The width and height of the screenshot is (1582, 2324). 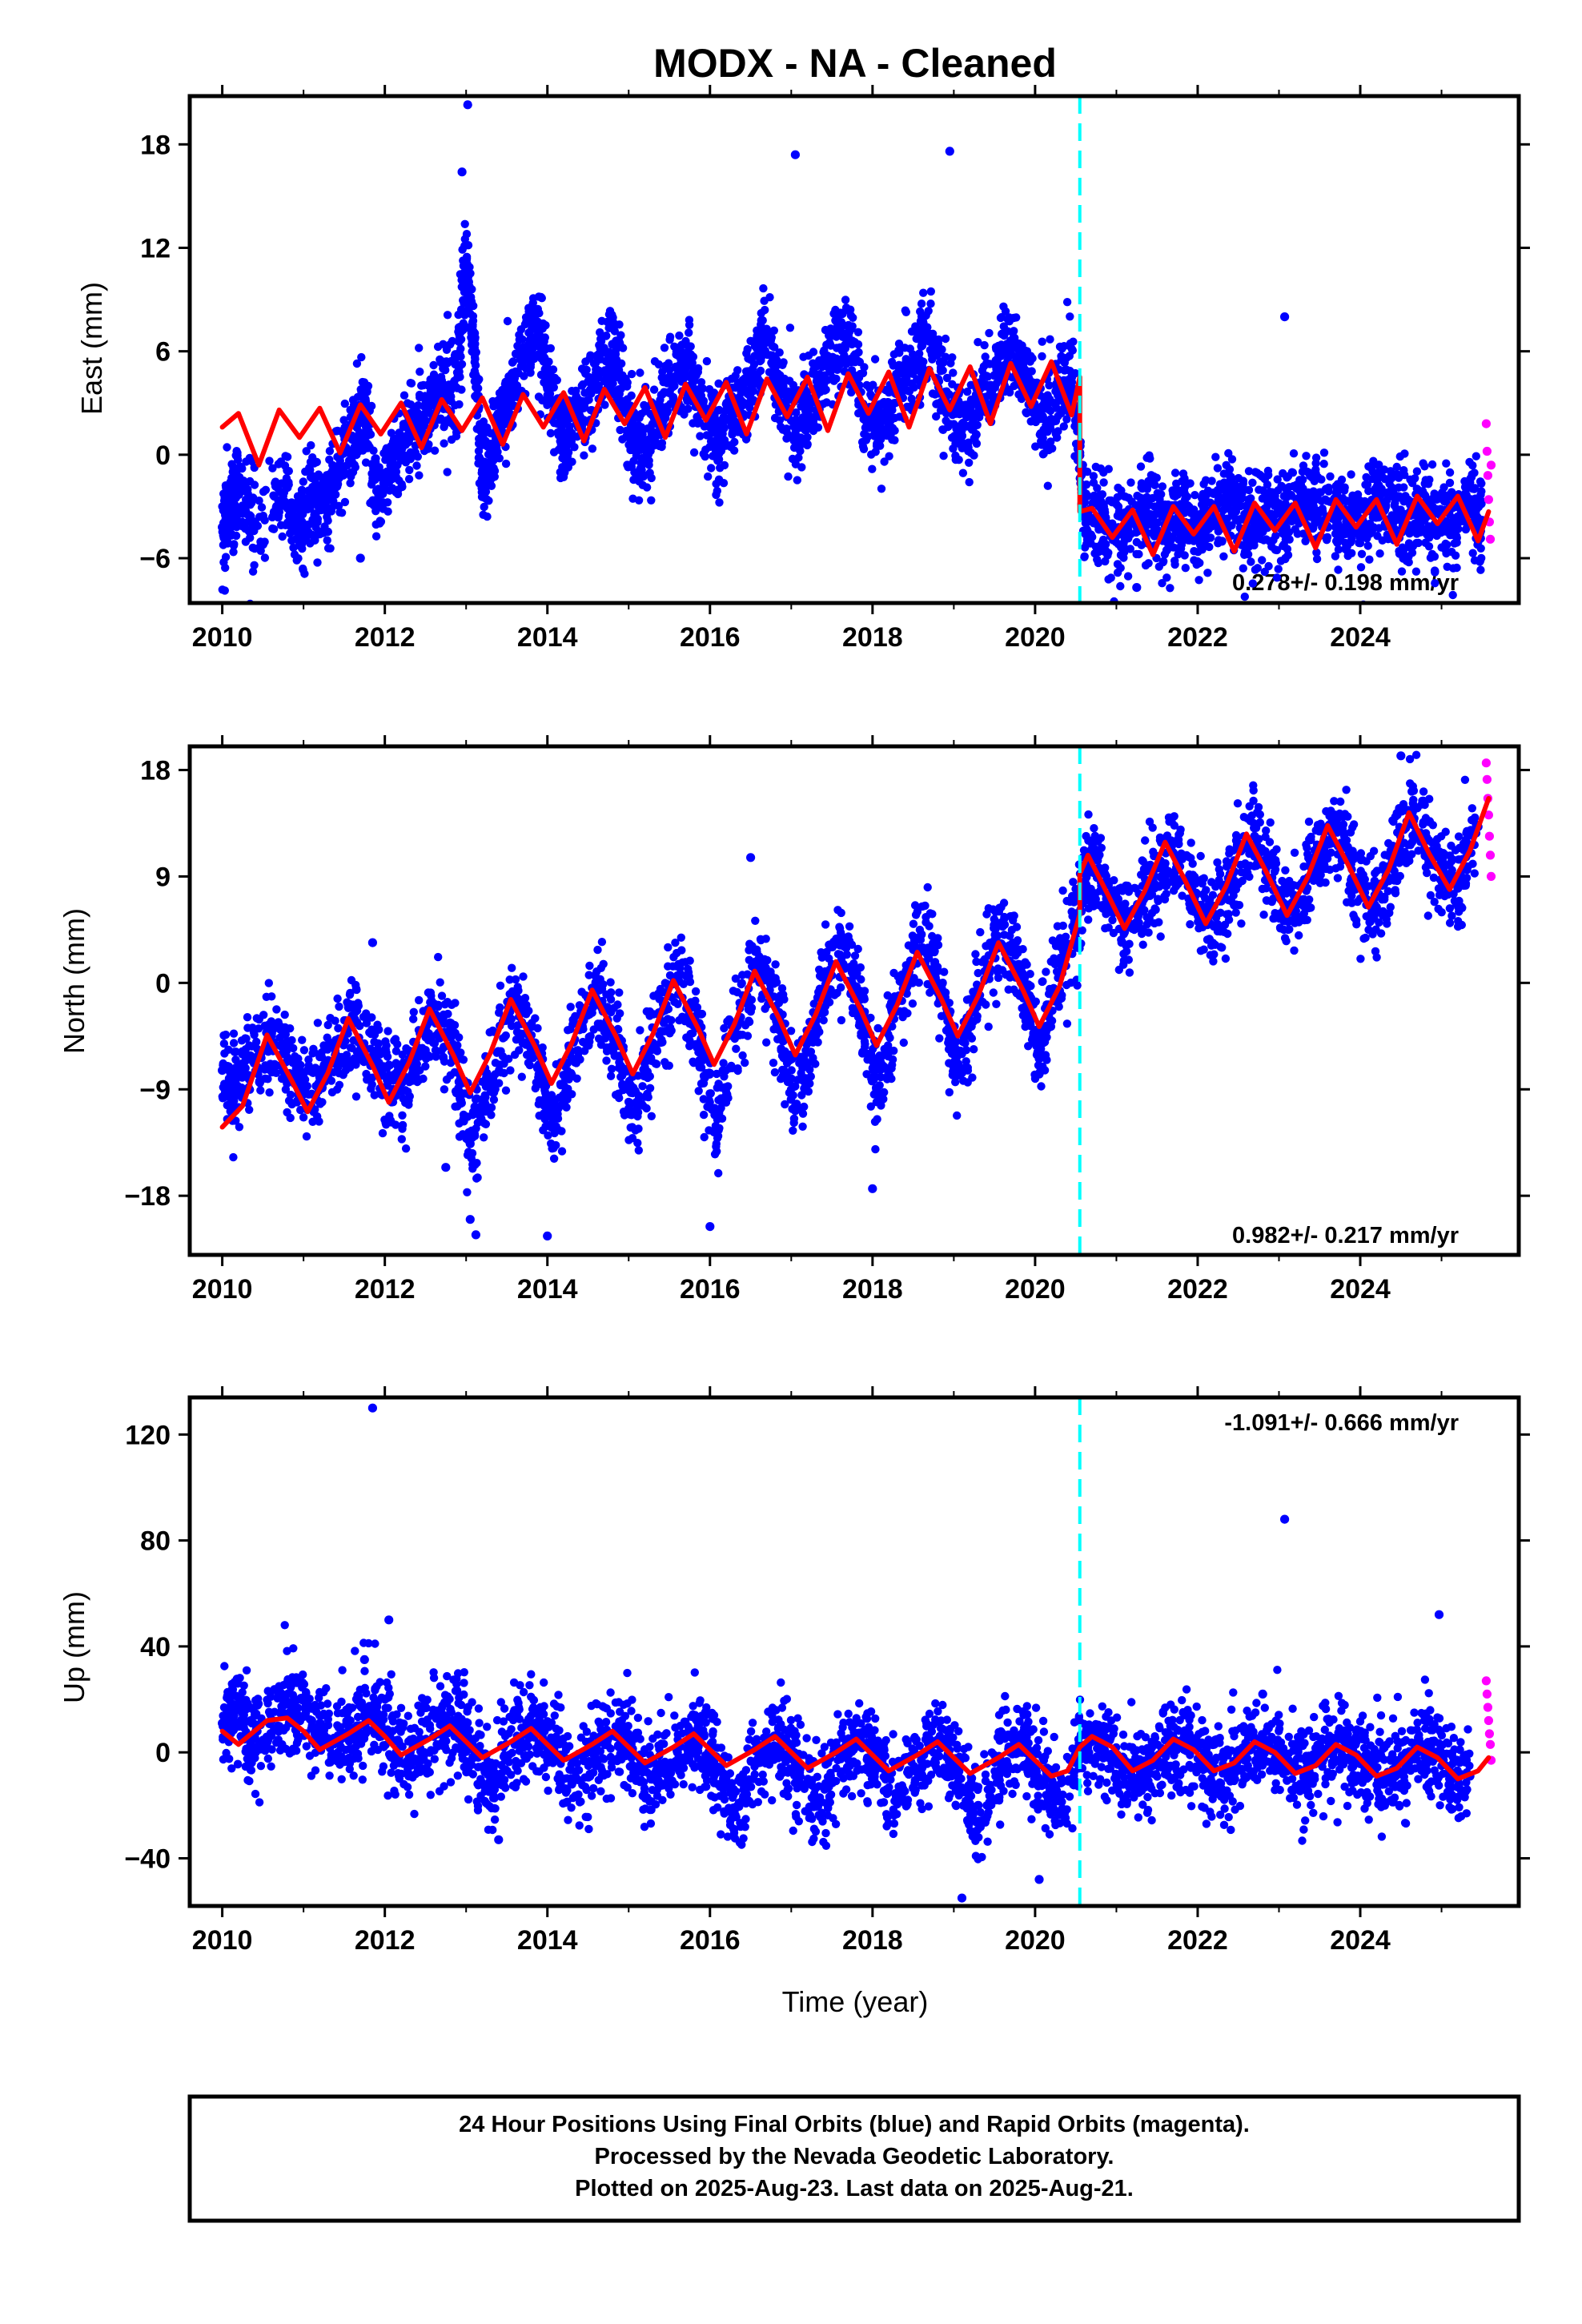 I want to click on east-final-orbit-outlier-point, so click(x=468, y=105).